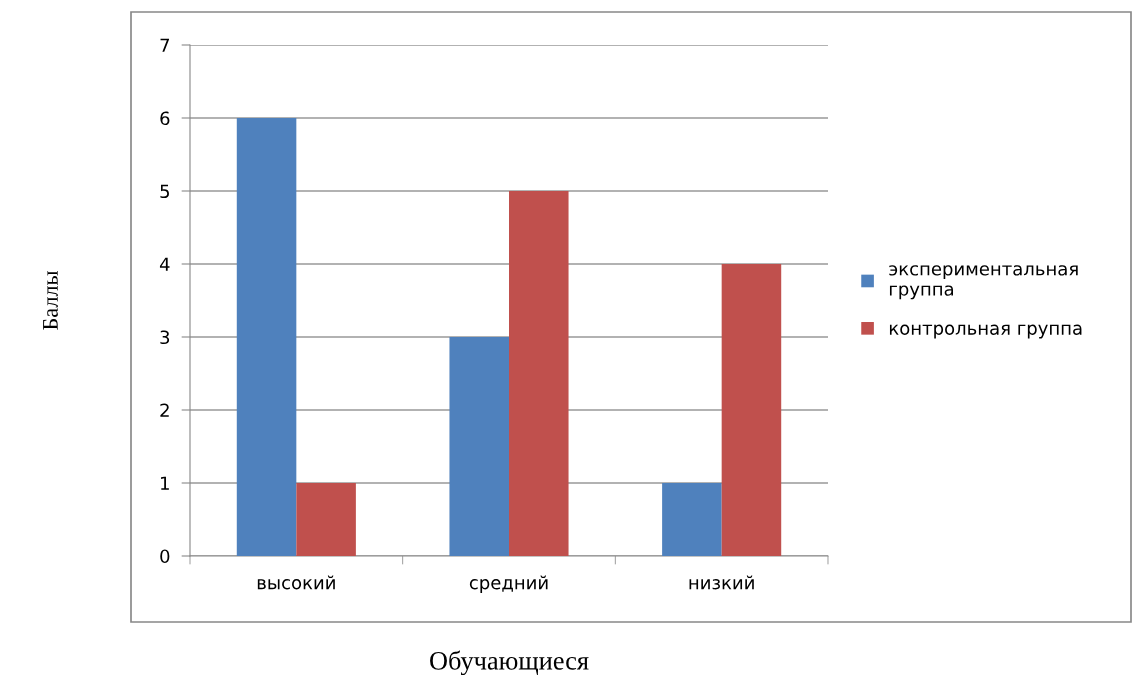  Describe the element at coordinates (165, 337) in the screenshot. I see `y-tick-label: 3` at that location.